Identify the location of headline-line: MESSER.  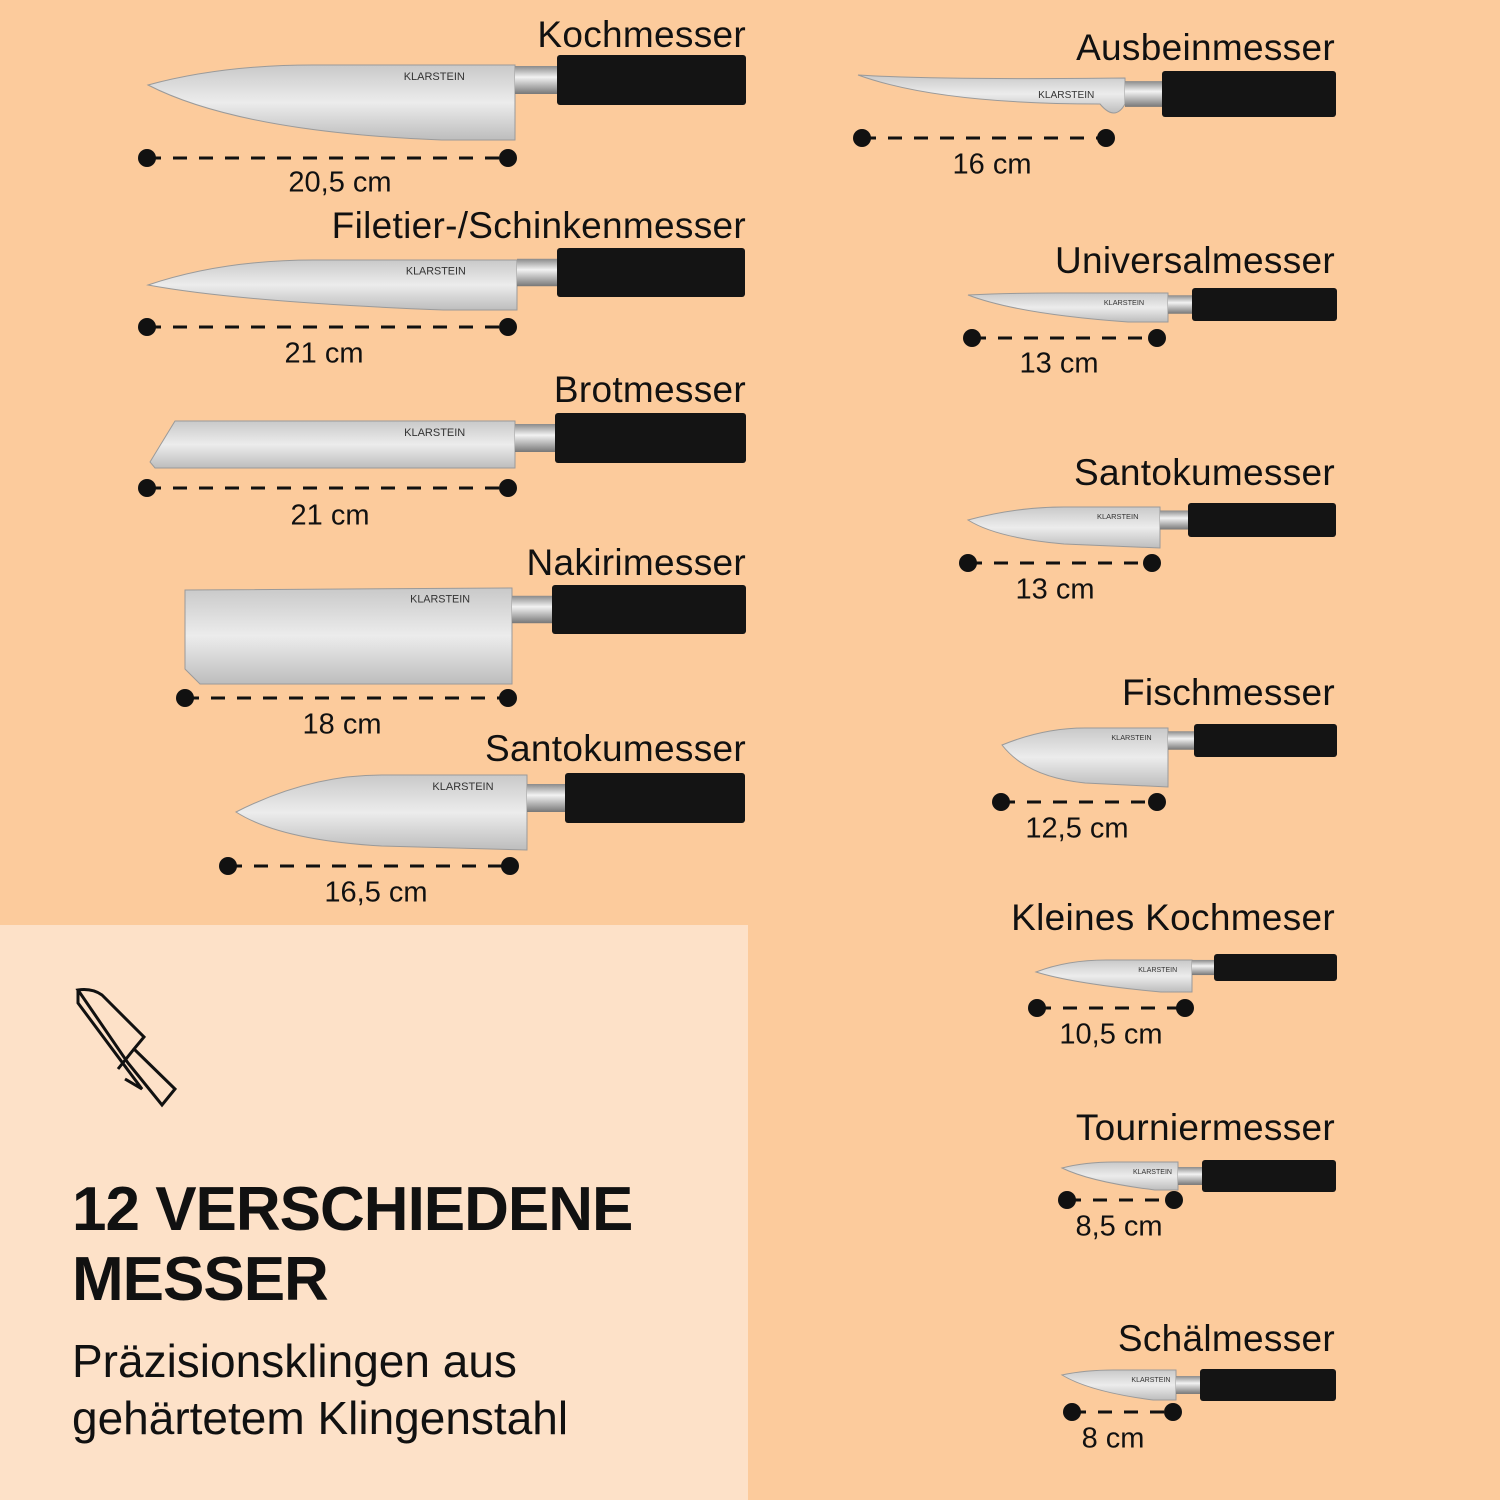
(200, 1279).